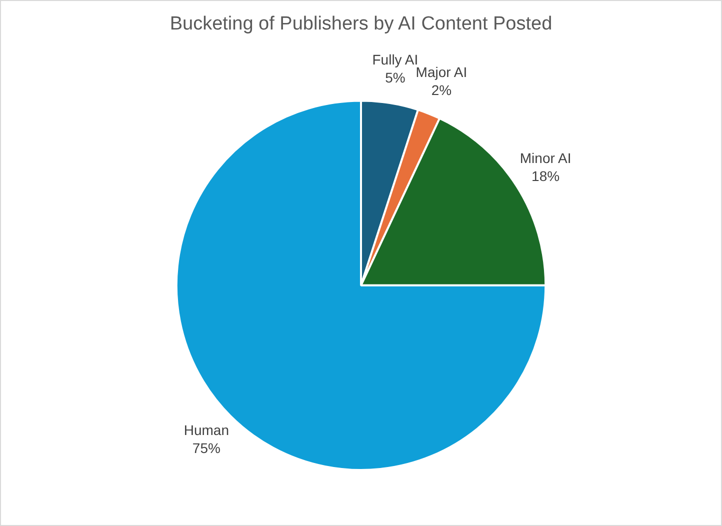  Describe the element at coordinates (441, 90) in the screenshot. I see `data-label: 2%` at that location.